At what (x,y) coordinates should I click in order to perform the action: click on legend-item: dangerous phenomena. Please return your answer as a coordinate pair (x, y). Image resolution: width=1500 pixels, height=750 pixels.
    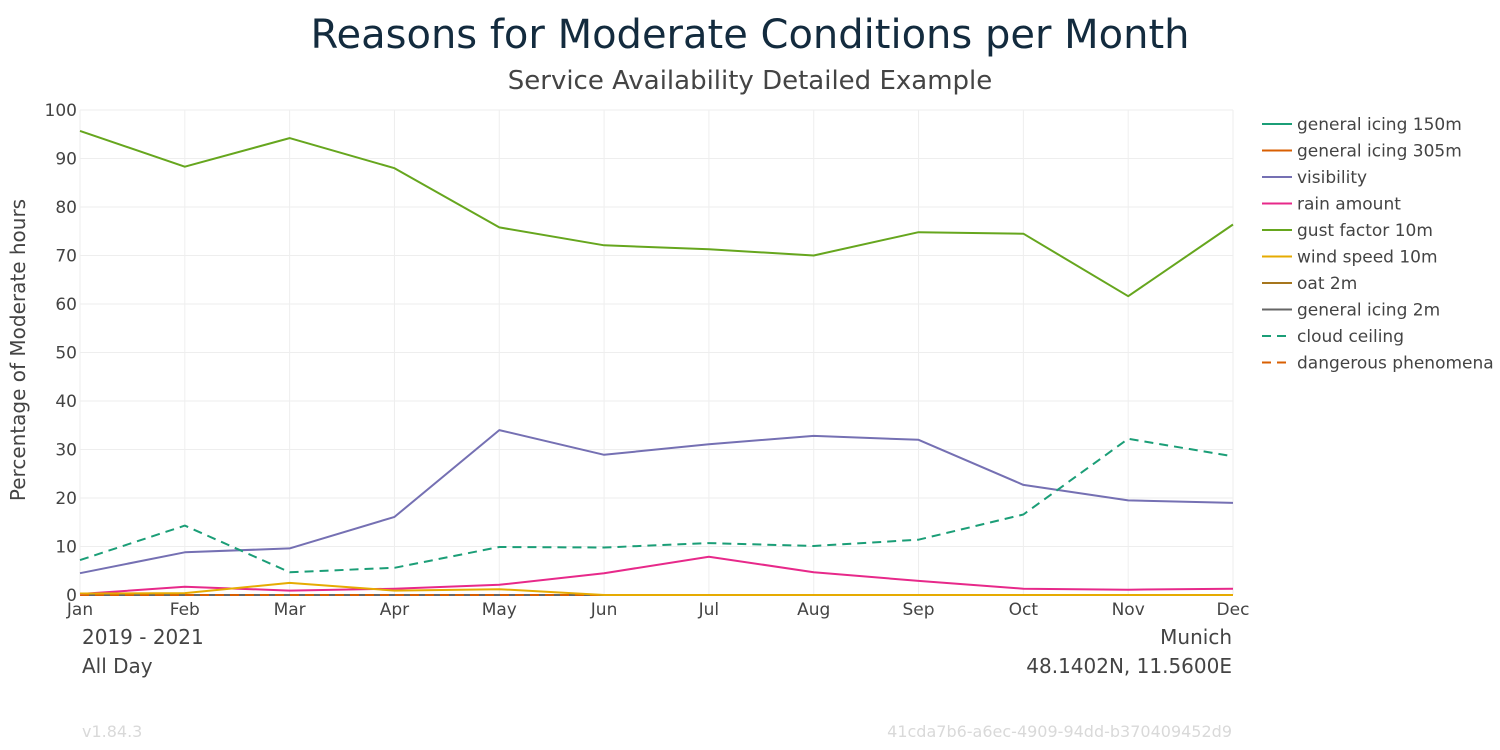
    Looking at the image, I should click on (1378, 364).